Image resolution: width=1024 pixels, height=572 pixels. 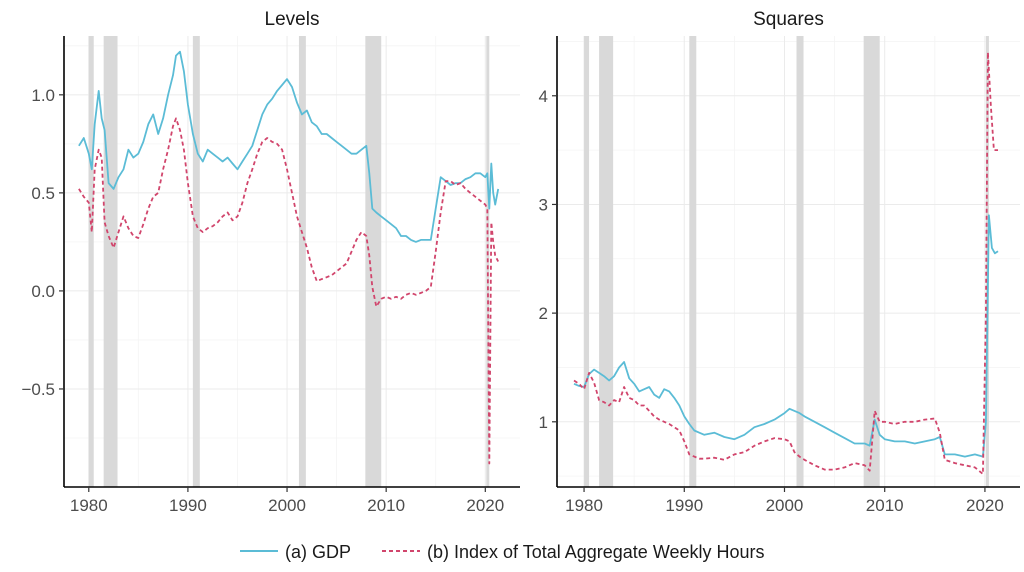 What do you see at coordinates (292, 19) in the screenshot?
I see `panel-title-levels: Levels` at bounding box center [292, 19].